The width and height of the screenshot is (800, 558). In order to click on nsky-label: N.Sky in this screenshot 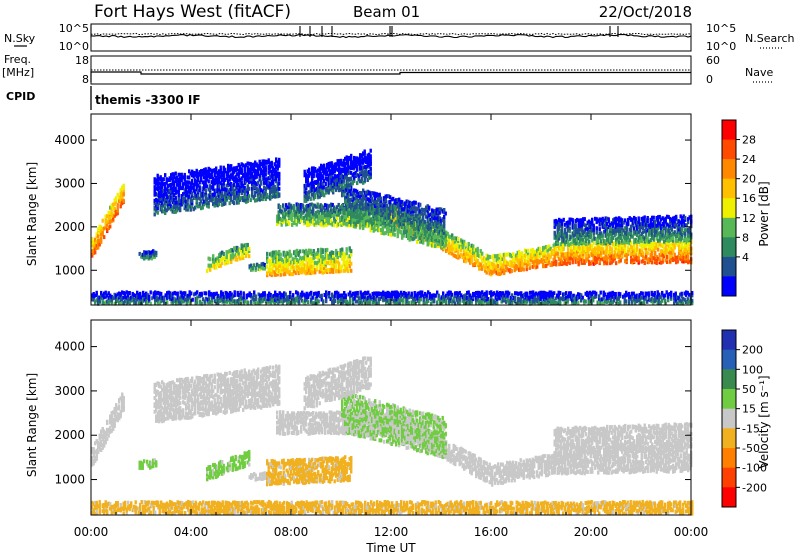, I will do `click(20, 38)`.